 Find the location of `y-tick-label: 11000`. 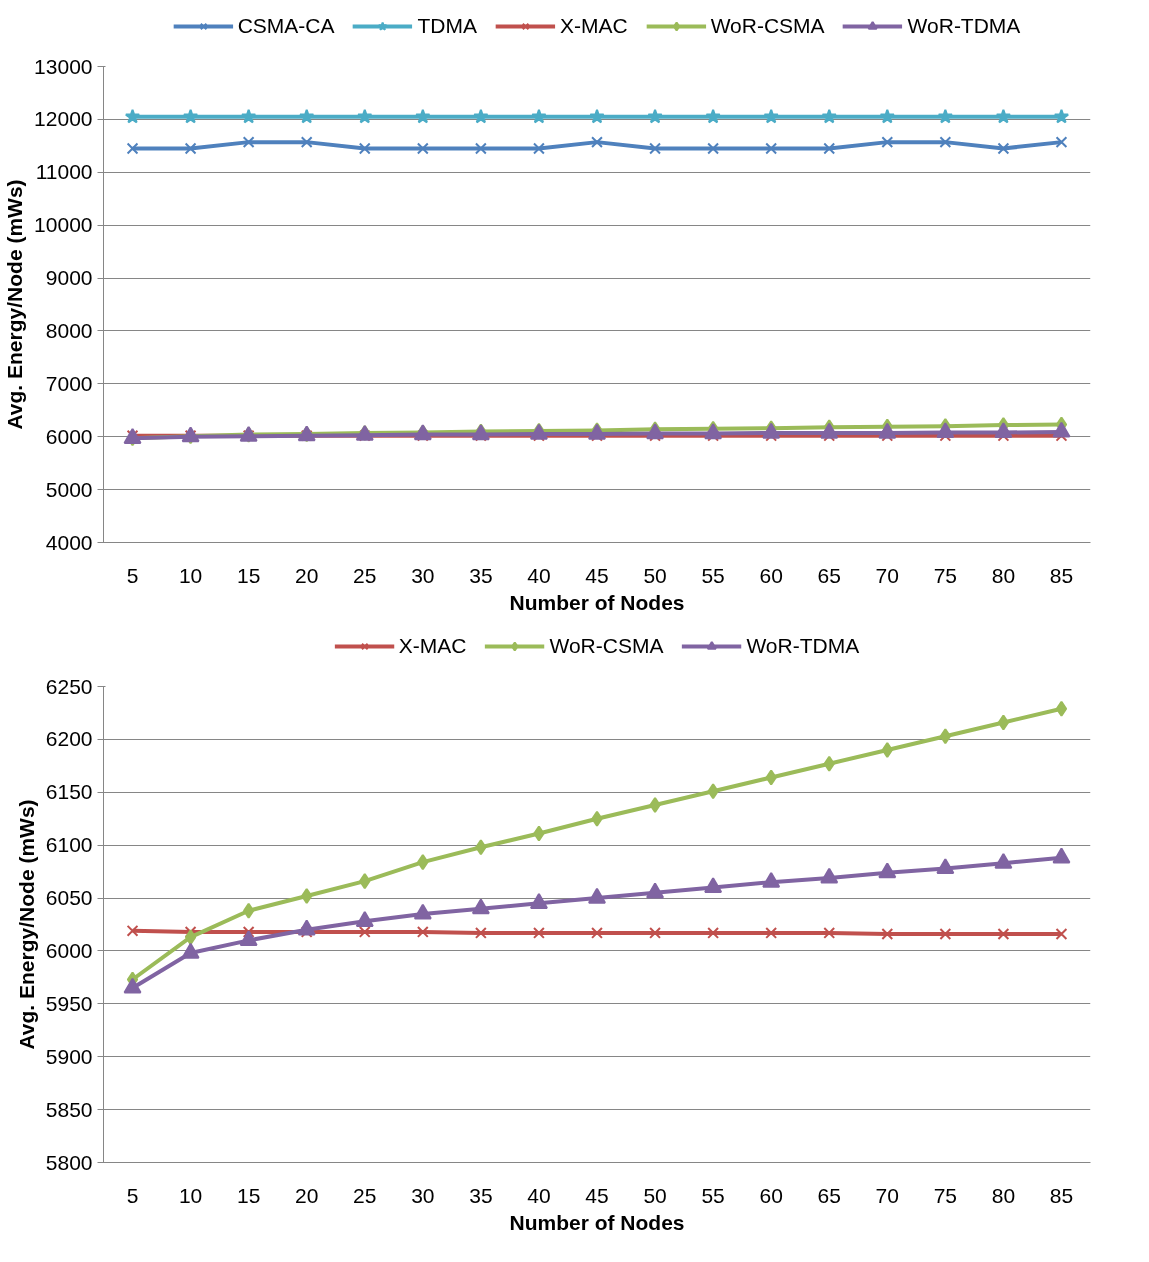

y-tick-label: 11000 is located at coordinates (64, 172).